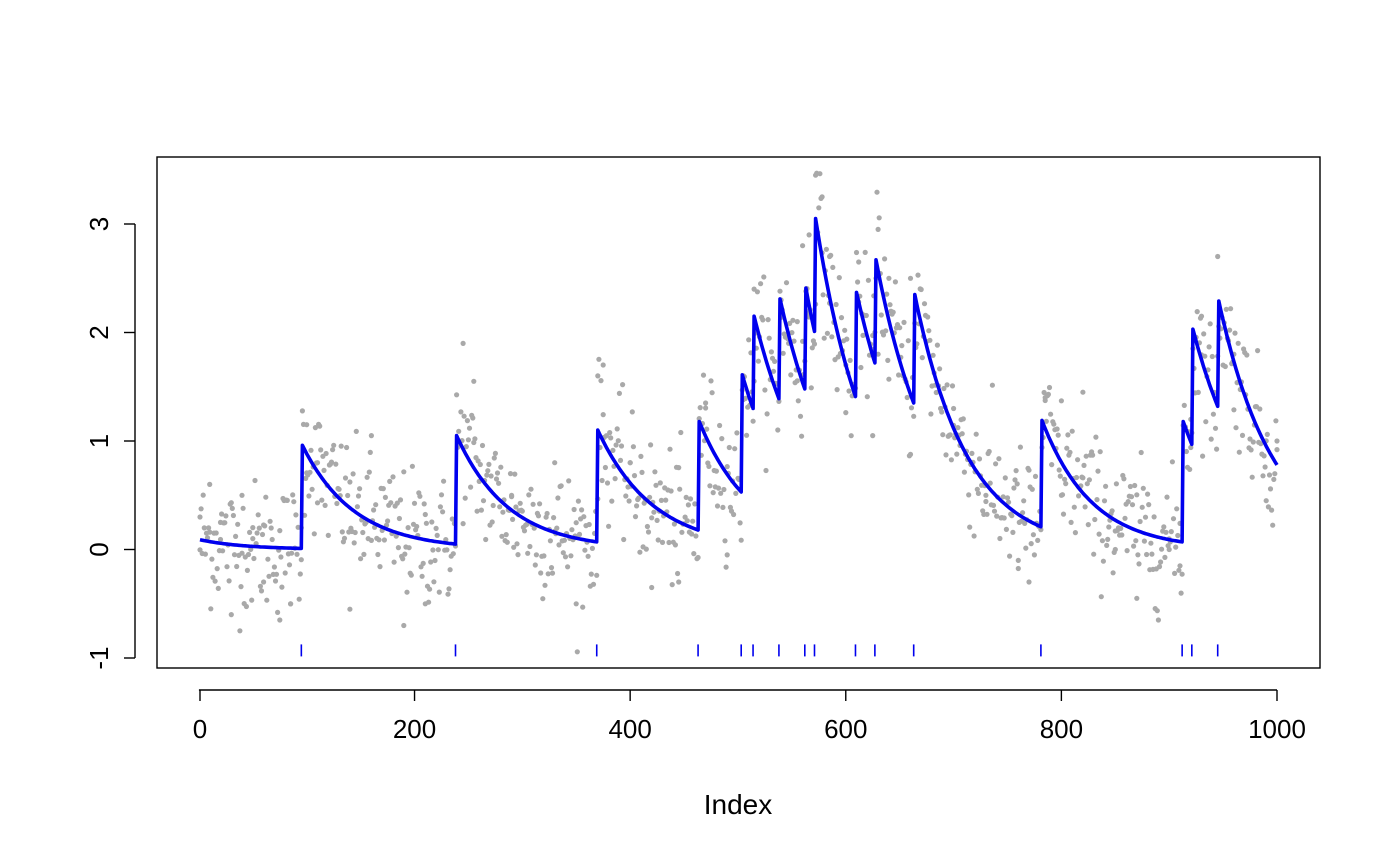  What do you see at coordinates (414, 729) in the screenshot?
I see `x-tick-label: 200` at bounding box center [414, 729].